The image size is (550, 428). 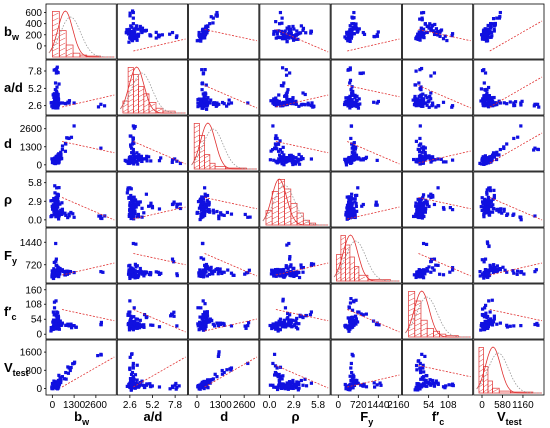 What do you see at coordinates (33, 371) in the screenshot?
I see `y-tick-label: 800` at bounding box center [33, 371].